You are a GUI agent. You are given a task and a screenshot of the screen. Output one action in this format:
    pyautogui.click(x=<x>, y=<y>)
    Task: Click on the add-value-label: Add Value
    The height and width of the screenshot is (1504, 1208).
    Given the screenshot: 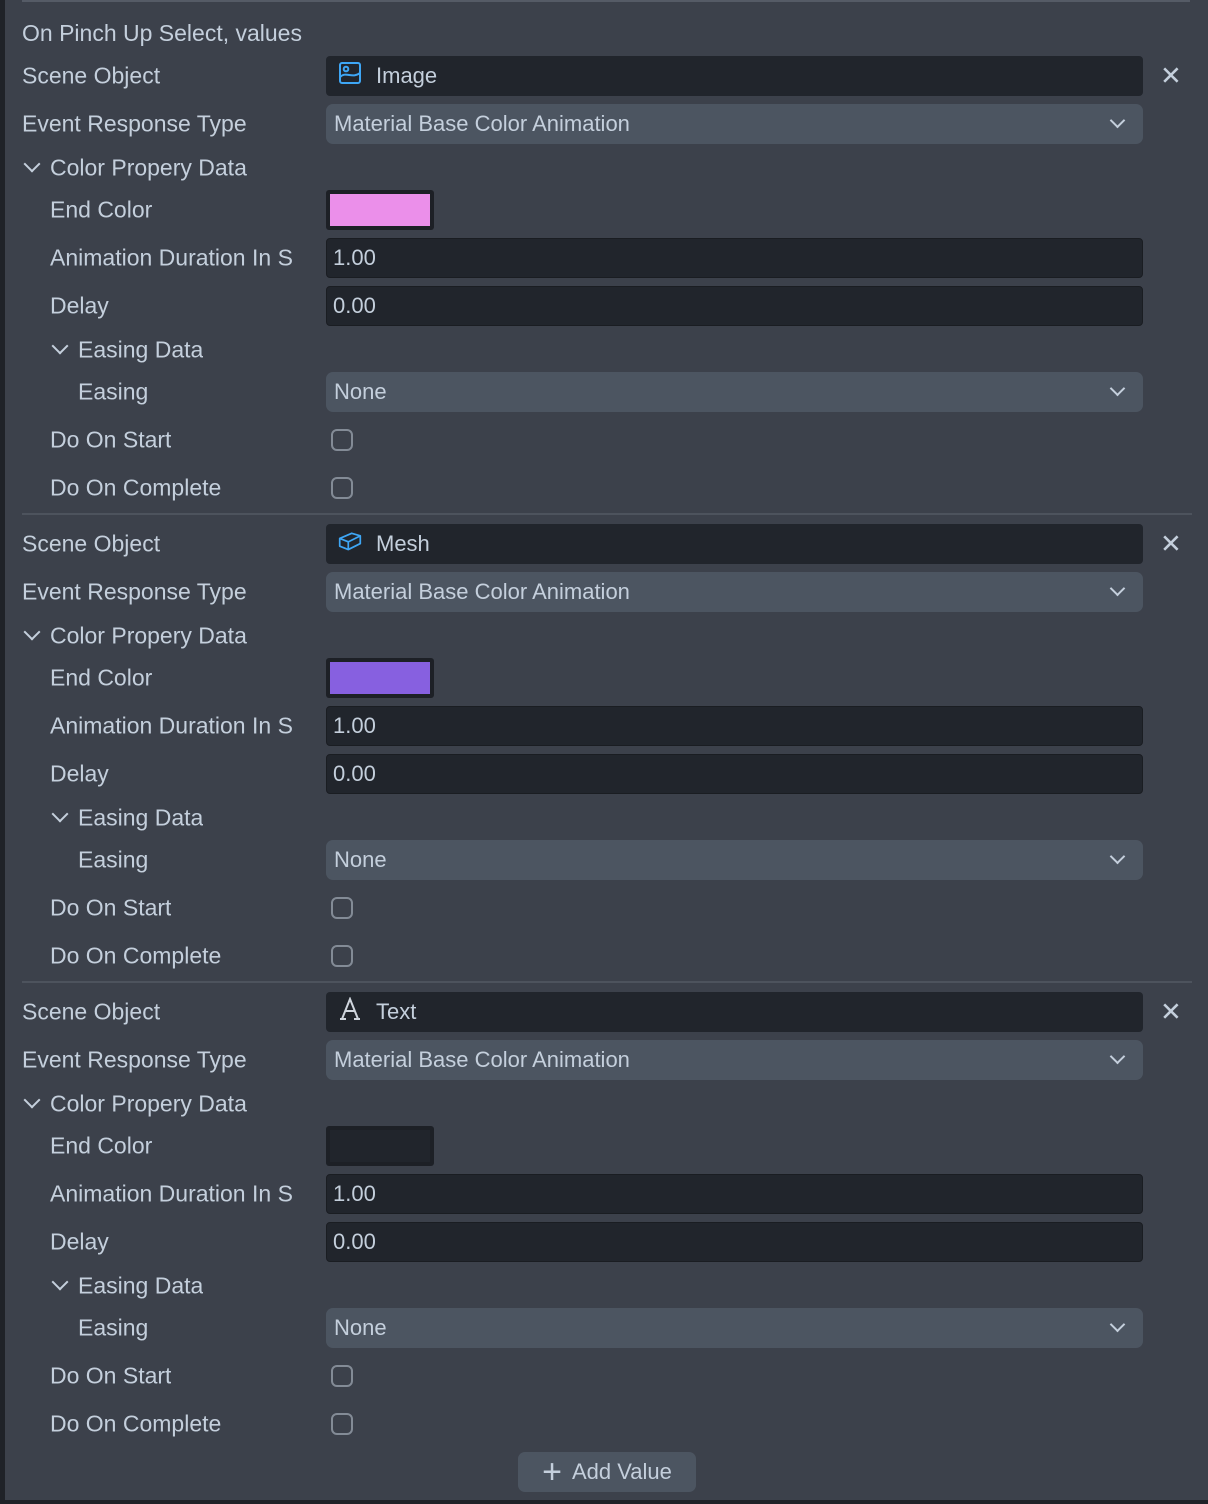 What is the action you would take?
    pyautogui.click(x=621, y=1471)
    